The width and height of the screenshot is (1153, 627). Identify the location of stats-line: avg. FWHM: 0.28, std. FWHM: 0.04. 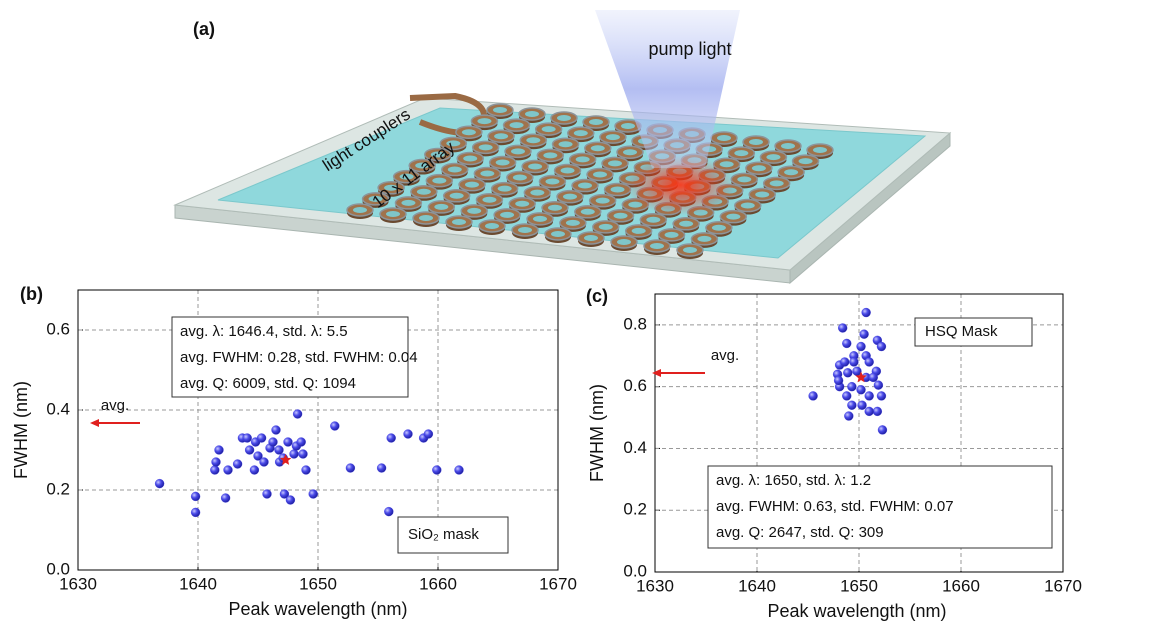
(299, 357).